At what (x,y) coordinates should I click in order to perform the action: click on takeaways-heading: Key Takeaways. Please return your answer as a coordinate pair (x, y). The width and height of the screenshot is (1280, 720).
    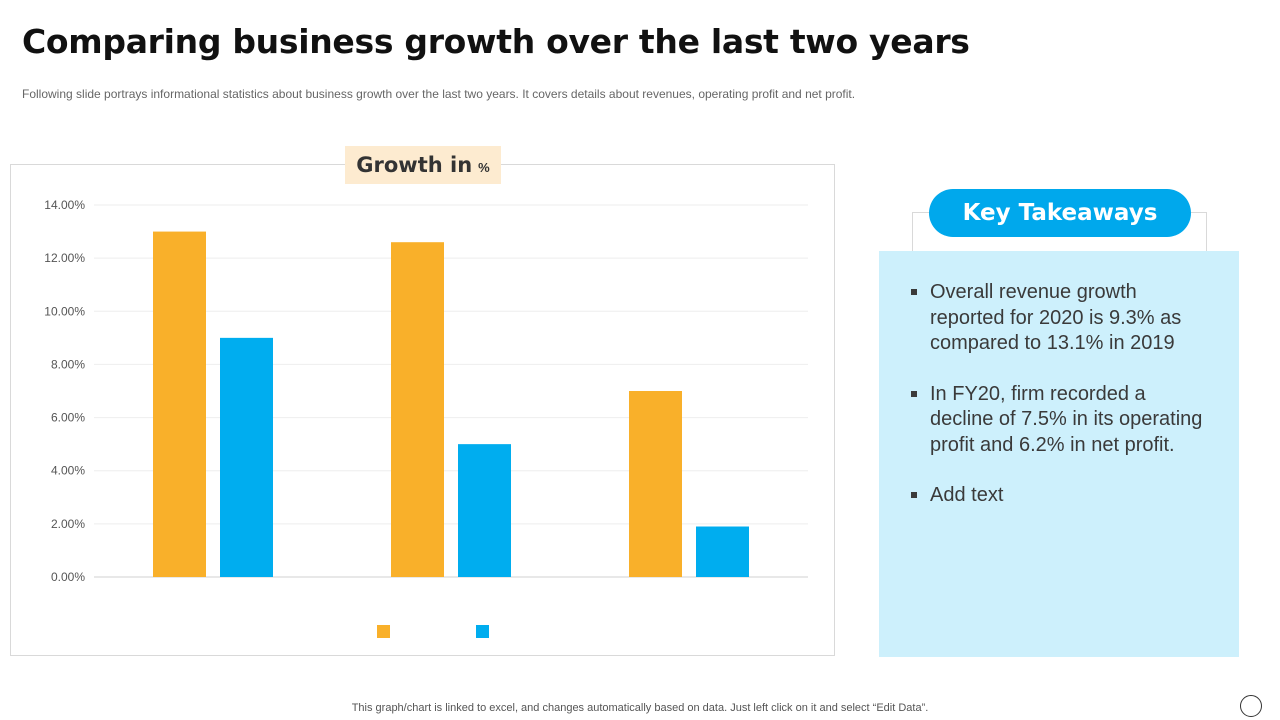
    Looking at the image, I should click on (1060, 213).